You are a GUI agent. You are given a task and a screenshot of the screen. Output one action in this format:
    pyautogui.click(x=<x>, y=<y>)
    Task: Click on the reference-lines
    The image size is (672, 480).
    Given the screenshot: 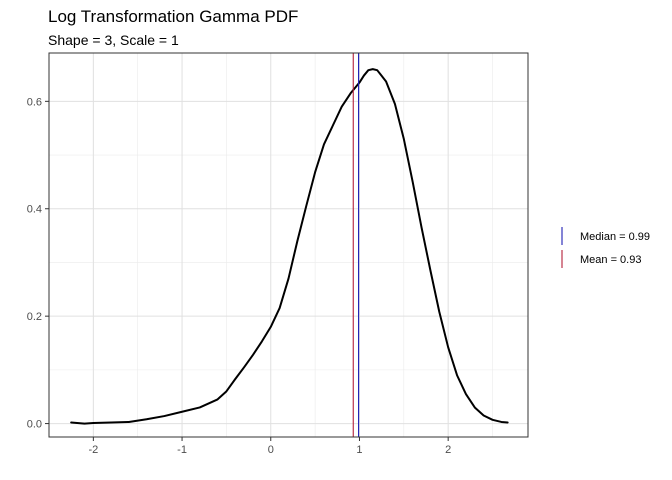 What is the action you would take?
    pyautogui.click(x=356, y=245)
    